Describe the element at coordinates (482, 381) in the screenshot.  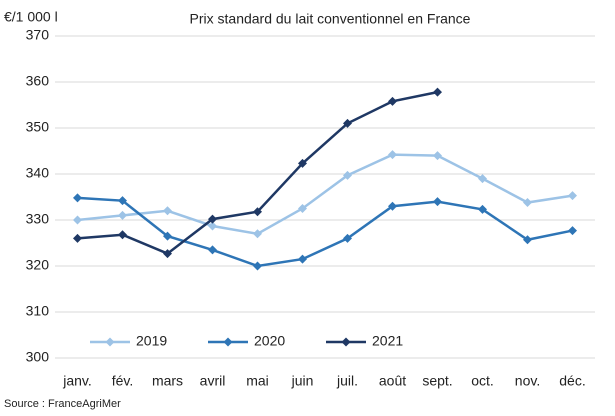
I see `x-tick-label: oct.` at that location.